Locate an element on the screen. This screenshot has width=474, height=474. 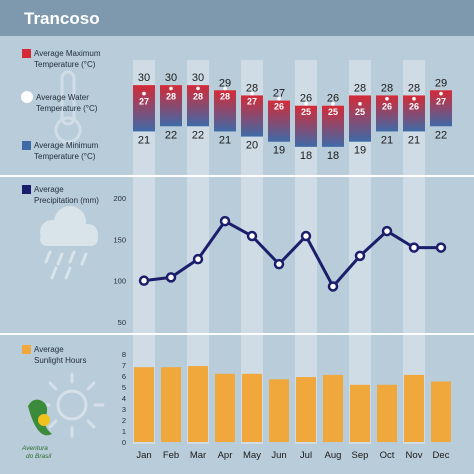
month-label: Mar is located at coordinates (198, 455).